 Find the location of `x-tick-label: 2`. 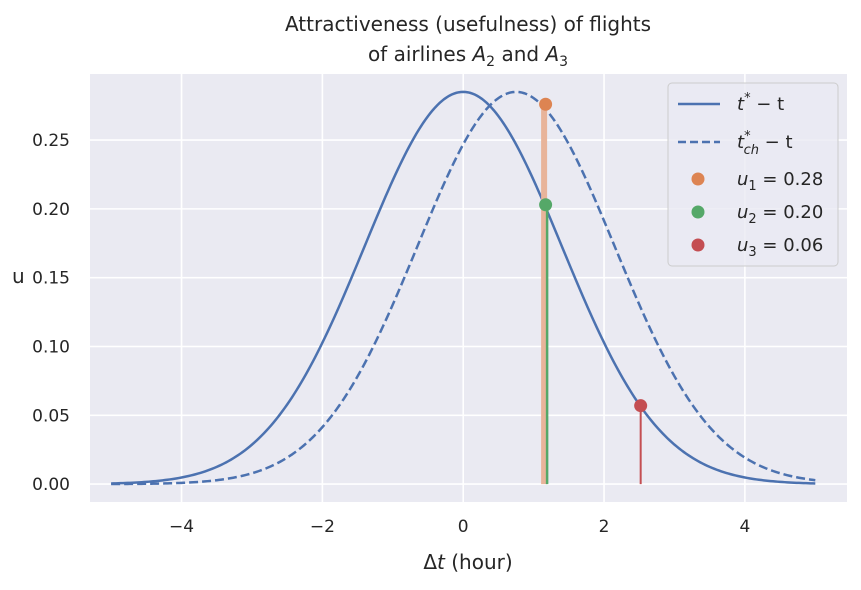

x-tick-label: 2 is located at coordinates (604, 527).